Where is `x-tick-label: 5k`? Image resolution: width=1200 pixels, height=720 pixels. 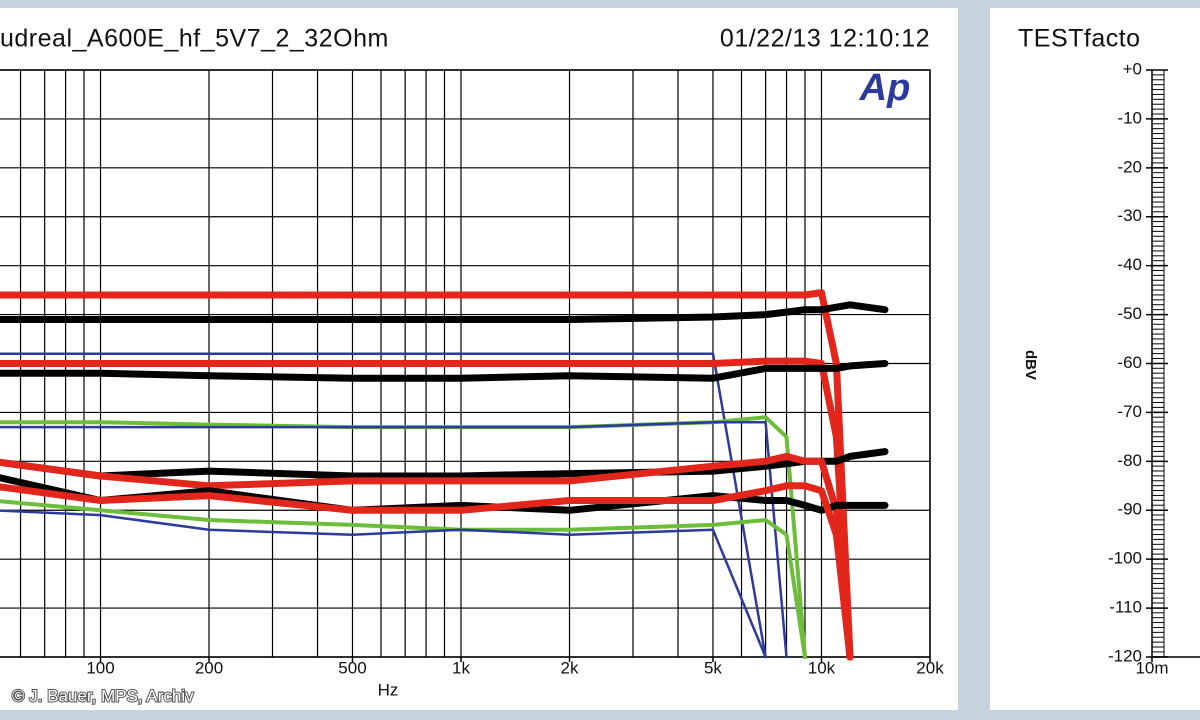 x-tick-label: 5k is located at coordinates (713, 667).